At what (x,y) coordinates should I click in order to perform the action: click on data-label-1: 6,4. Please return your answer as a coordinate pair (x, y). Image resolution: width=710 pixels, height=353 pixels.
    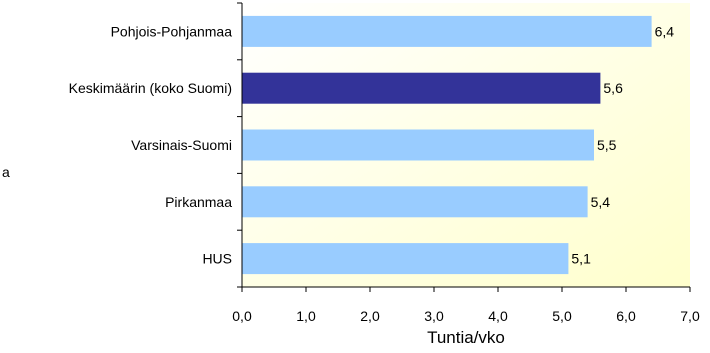
    Looking at the image, I should click on (665, 31).